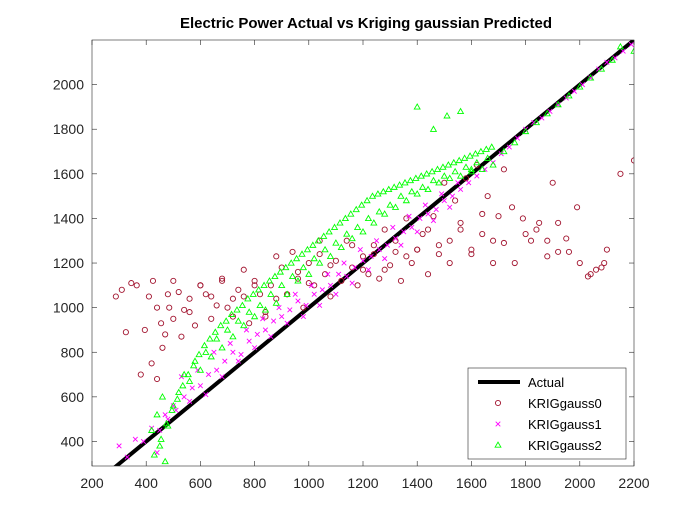 The height and width of the screenshot is (525, 700). Describe the element at coordinates (68, 218) in the screenshot. I see `y-tick-label: 1400` at that location.